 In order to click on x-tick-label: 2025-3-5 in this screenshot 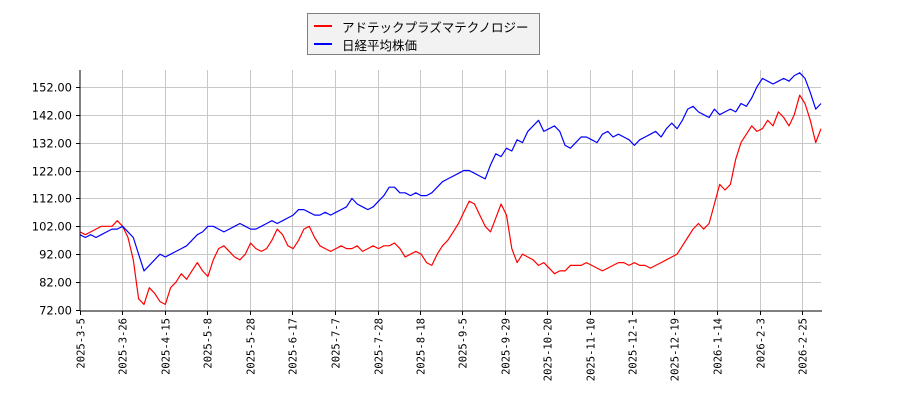, I will do `click(82, 343)`.